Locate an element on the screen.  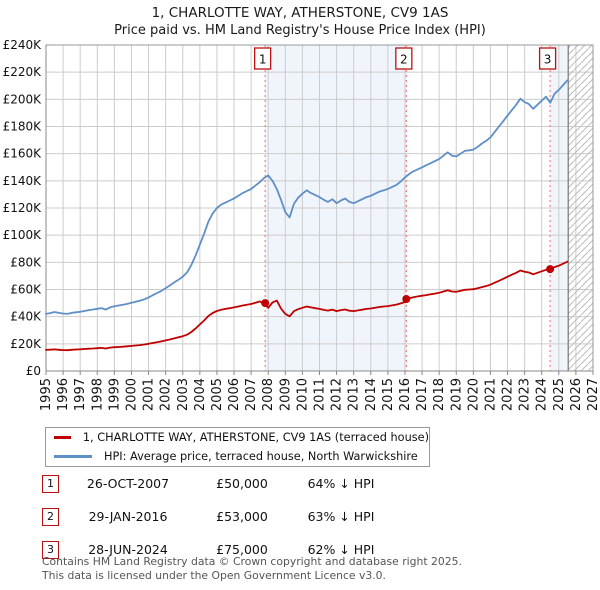
x-tick-label: 2014 is located at coordinates (371, 394).